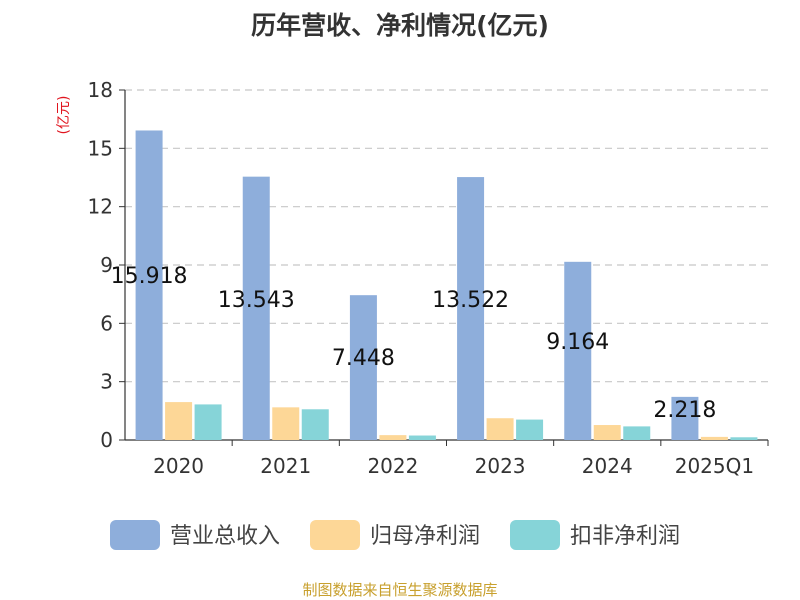 This screenshot has height=600, width=800. I want to click on x-tick-label: 2024, so click(607, 466).